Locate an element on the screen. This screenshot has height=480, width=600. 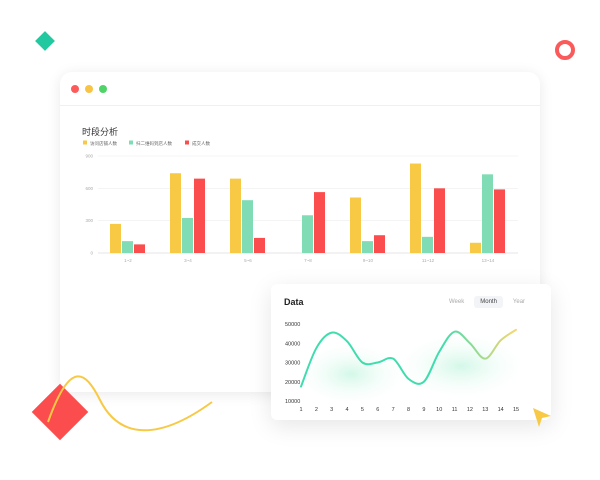
y-tick-label: 10000 is located at coordinates (292, 402).